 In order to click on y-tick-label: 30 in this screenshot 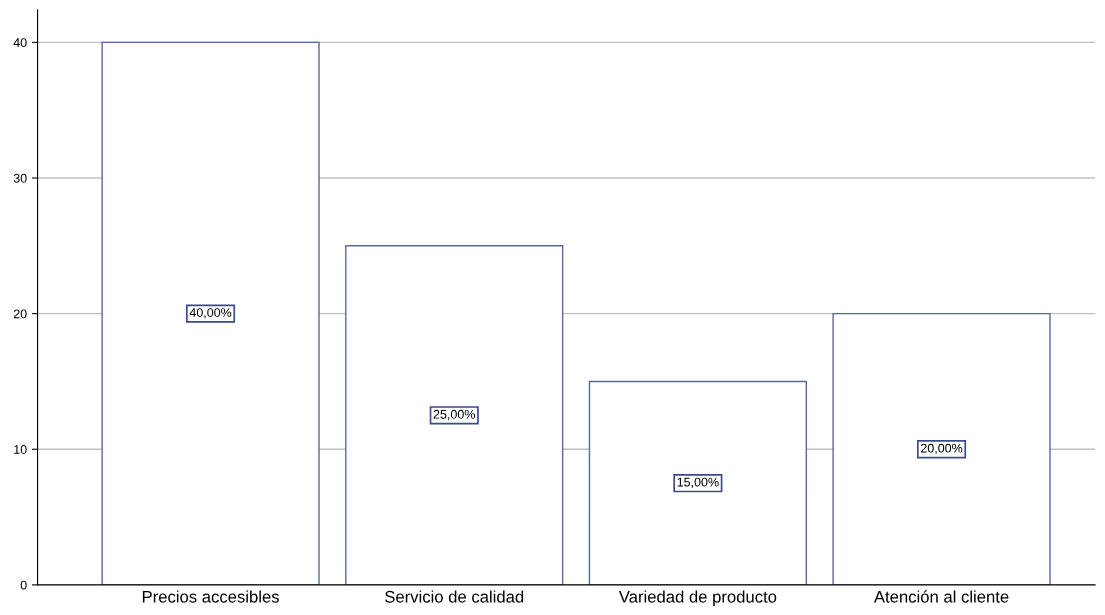, I will do `click(20, 178)`.